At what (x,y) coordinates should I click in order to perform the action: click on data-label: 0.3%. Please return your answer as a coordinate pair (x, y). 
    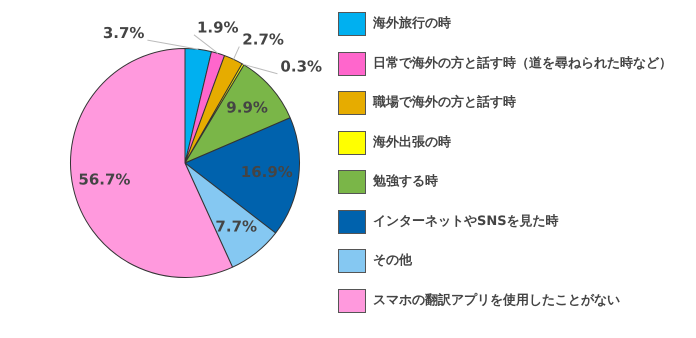
    Looking at the image, I should click on (301, 67).